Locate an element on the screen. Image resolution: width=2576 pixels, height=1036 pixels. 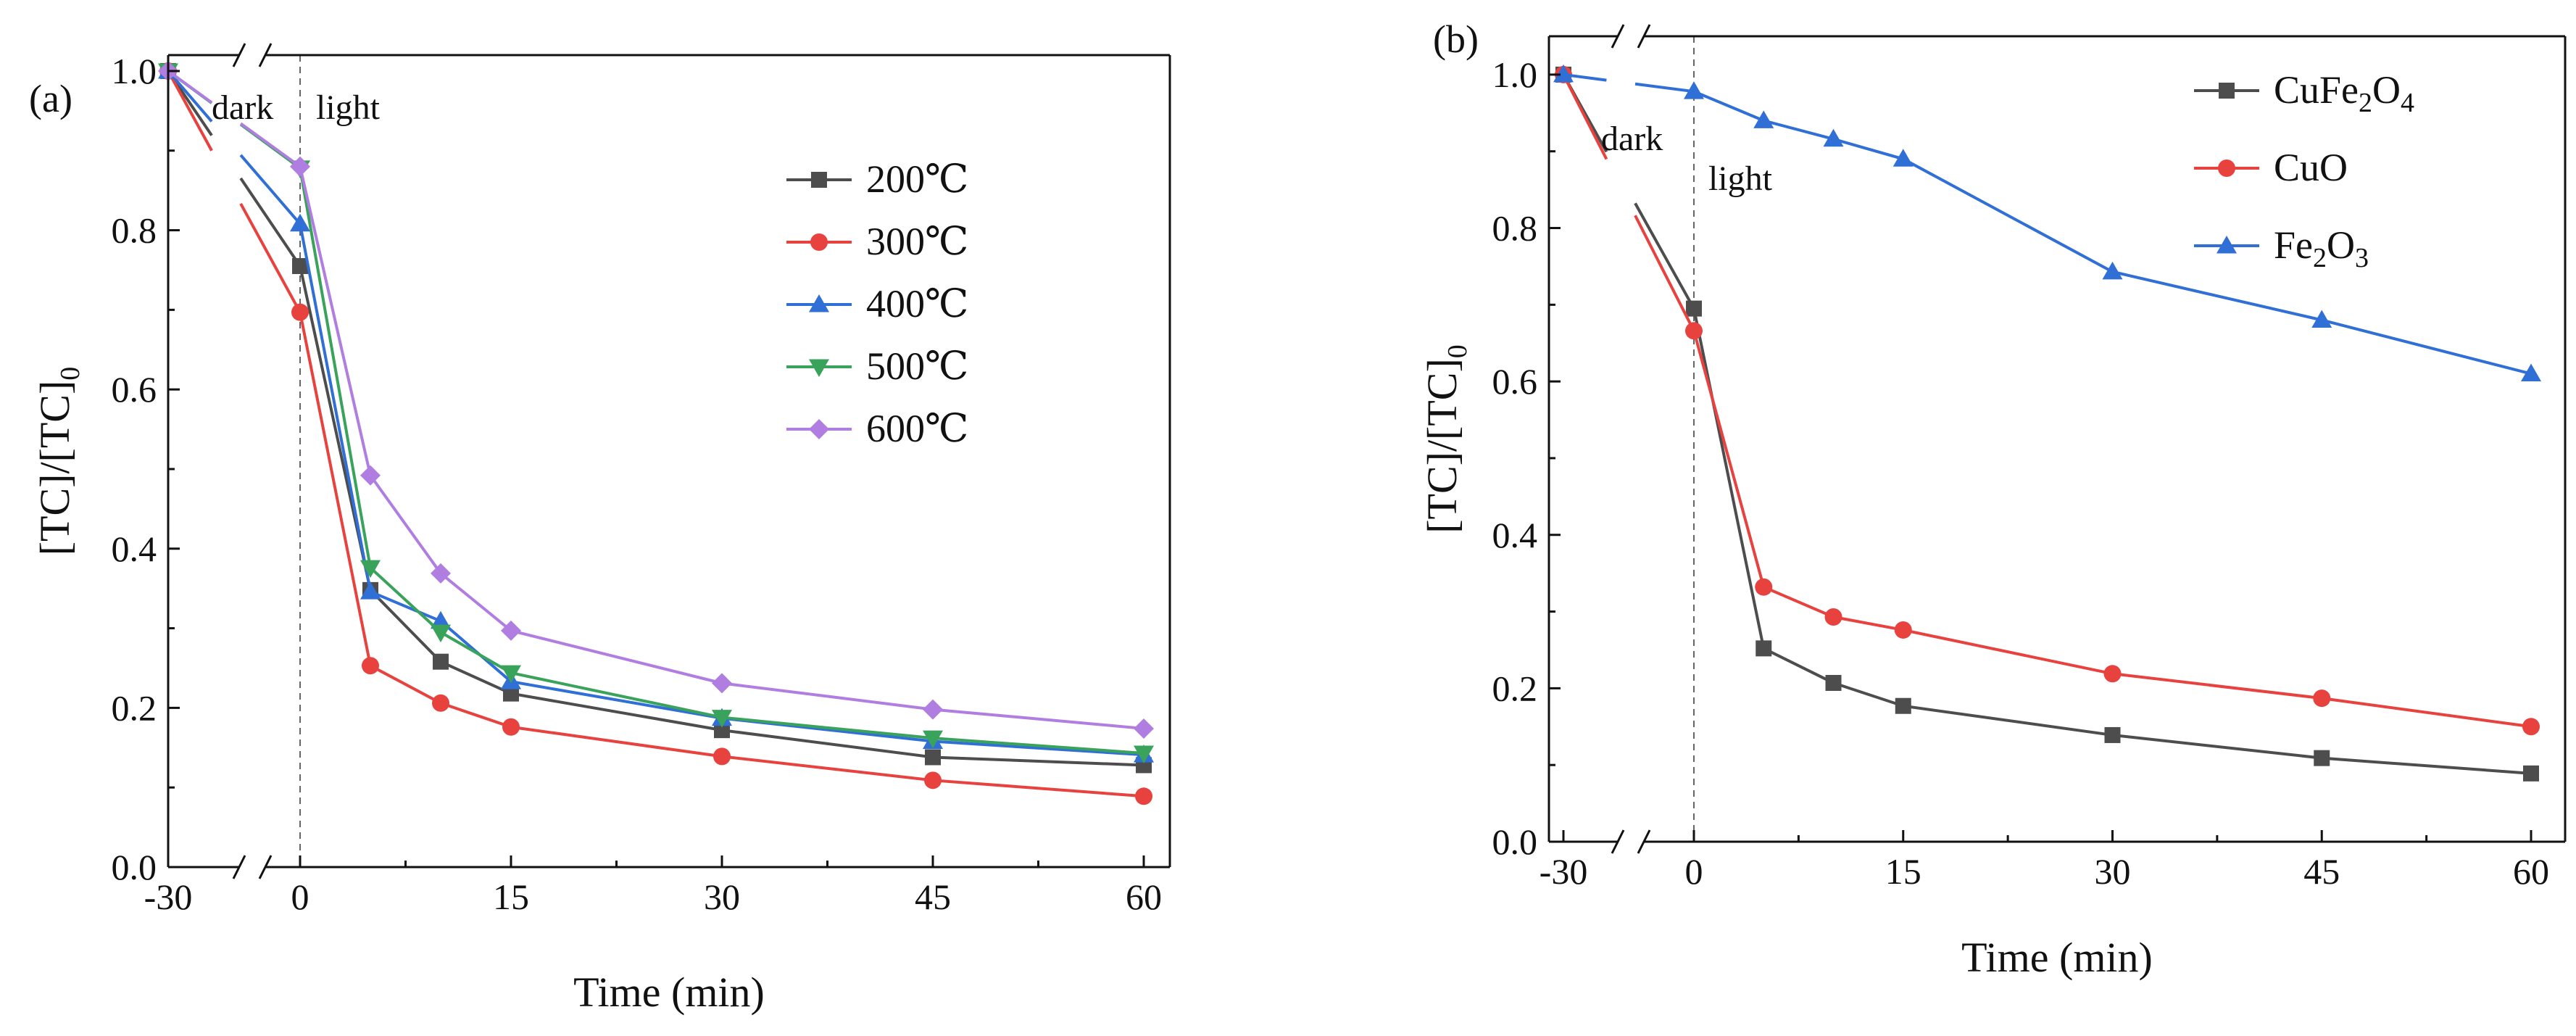
x-tick-label: 15 is located at coordinates (511, 897).